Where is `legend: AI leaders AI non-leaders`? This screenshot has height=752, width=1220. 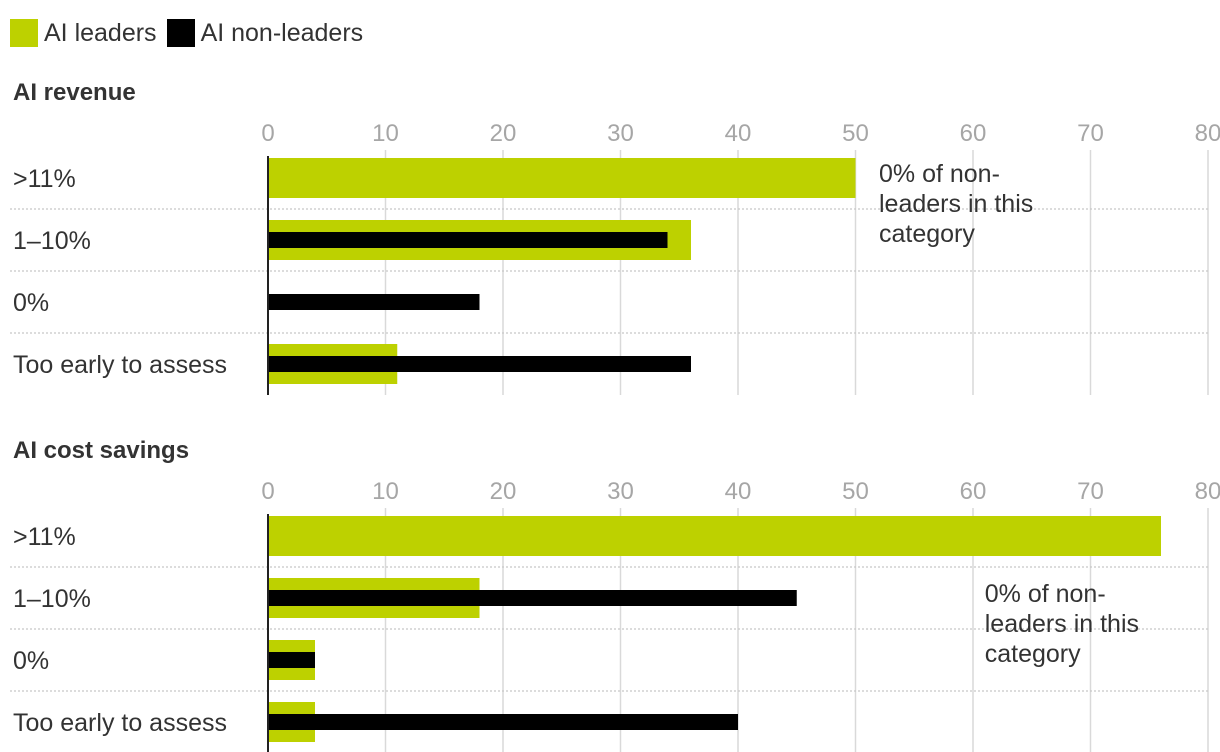
legend: AI leaders AI non-leaders is located at coordinates (191, 33).